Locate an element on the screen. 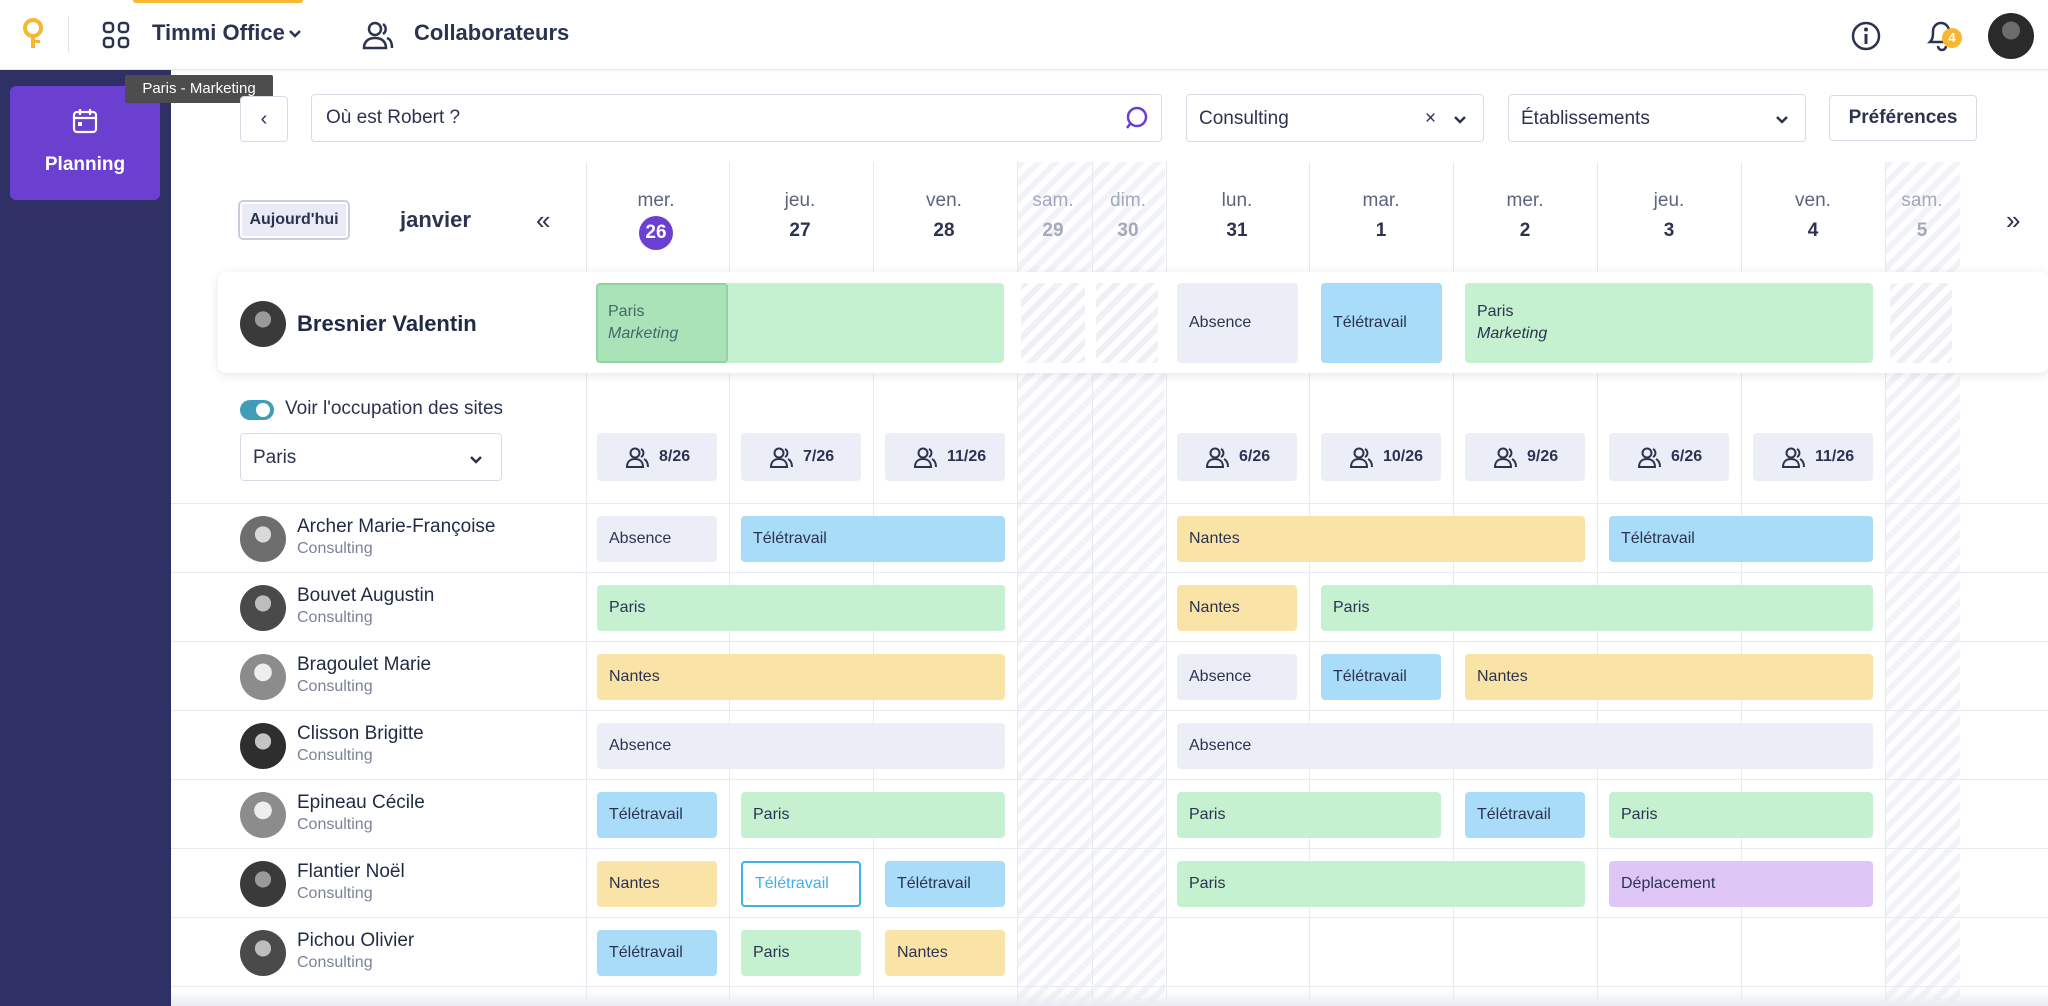  occupancy-toggle is located at coordinates (257, 410).